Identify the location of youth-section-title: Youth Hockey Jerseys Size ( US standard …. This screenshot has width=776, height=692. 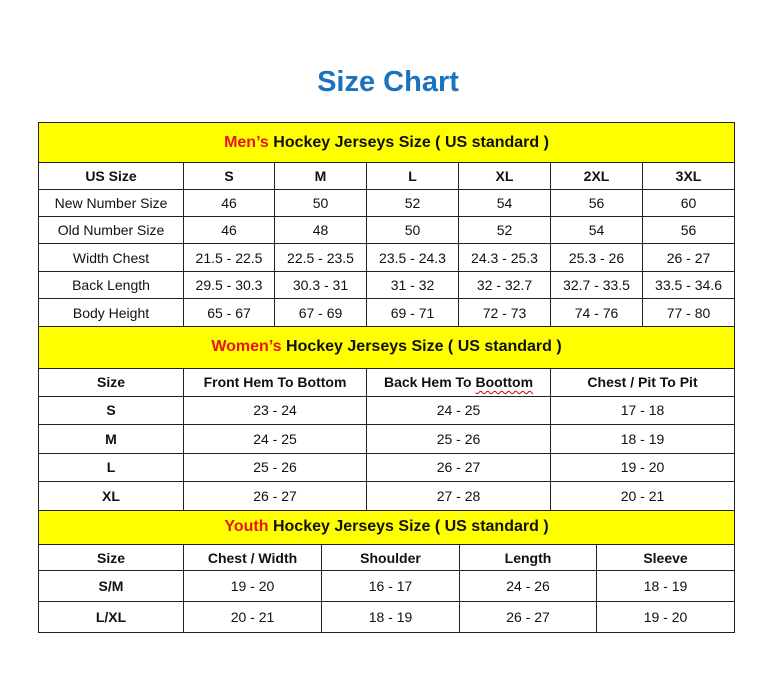
(386, 527).